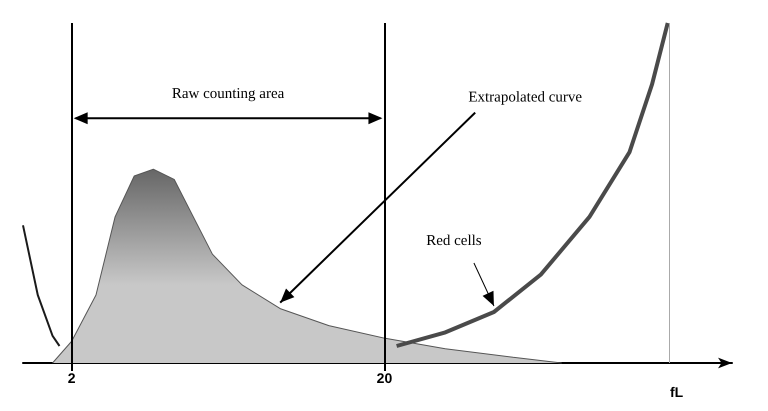 The height and width of the screenshot is (411, 768). Describe the element at coordinates (454, 241) in the screenshot. I see `annotation: Red cells` at that location.